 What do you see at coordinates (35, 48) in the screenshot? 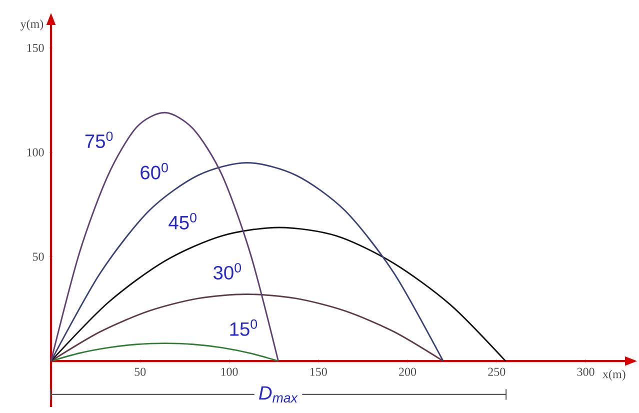
I see `y-tick-label: 150` at bounding box center [35, 48].